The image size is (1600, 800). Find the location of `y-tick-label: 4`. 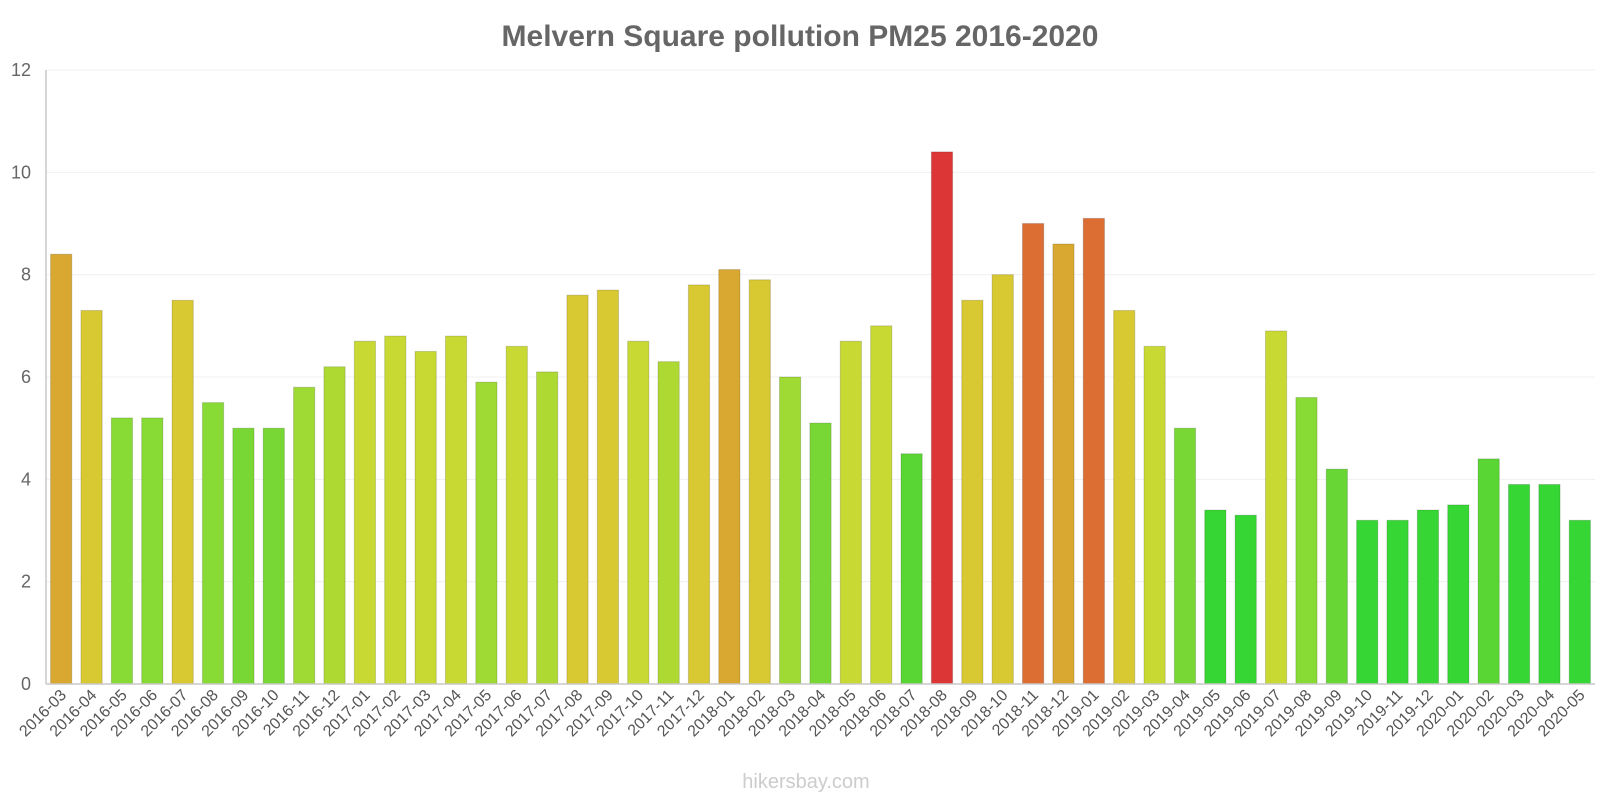

y-tick-label: 4 is located at coordinates (26, 479).